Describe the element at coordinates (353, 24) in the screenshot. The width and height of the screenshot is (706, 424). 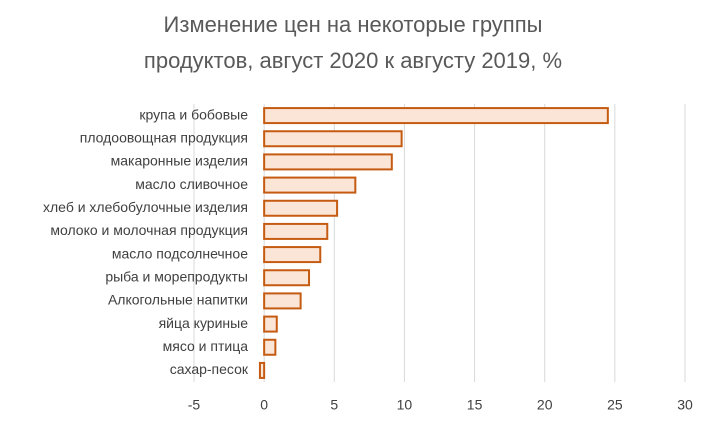
I see `chart-title: Изменение цен на некоторые группы` at that location.